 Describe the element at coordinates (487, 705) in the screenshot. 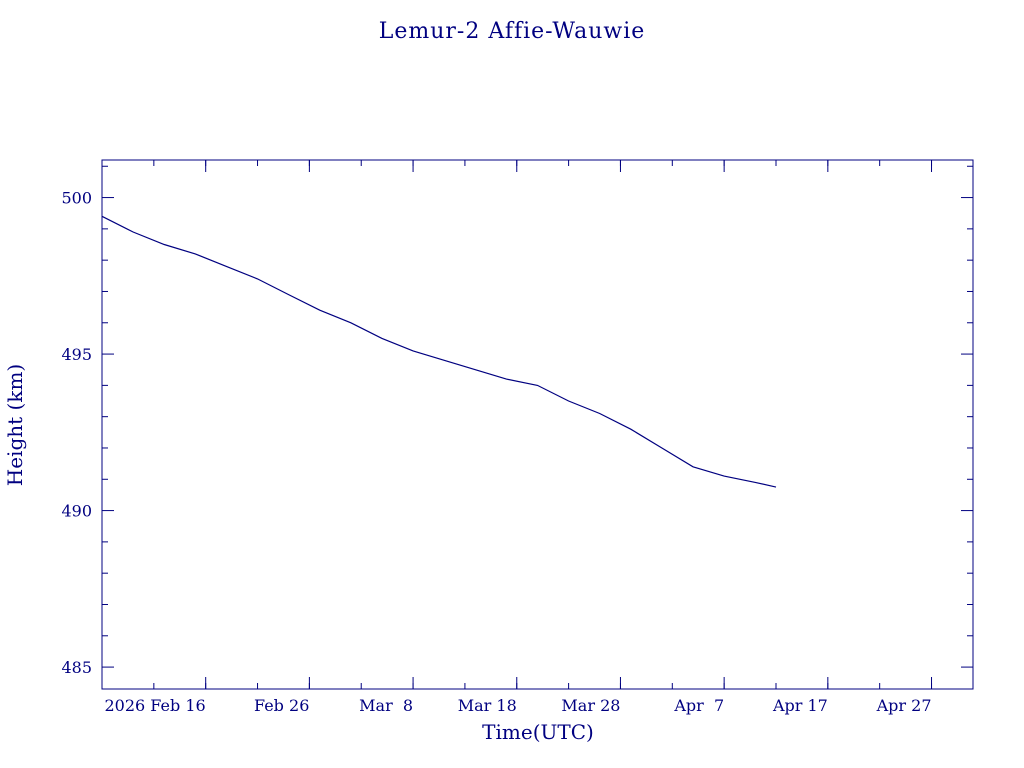

I see `x-tick-label: Mar 18` at that location.